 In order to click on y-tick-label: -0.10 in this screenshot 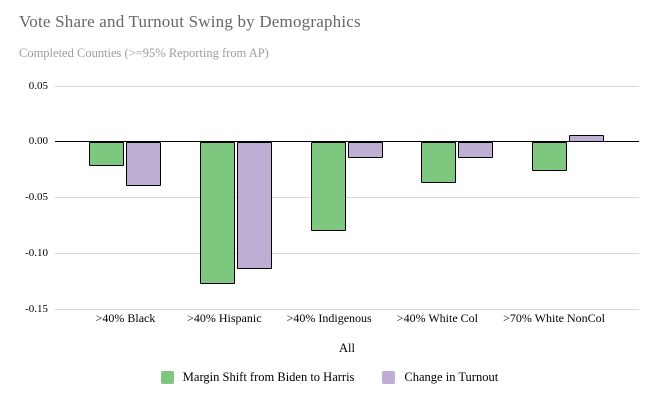, I will do `click(36, 252)`.